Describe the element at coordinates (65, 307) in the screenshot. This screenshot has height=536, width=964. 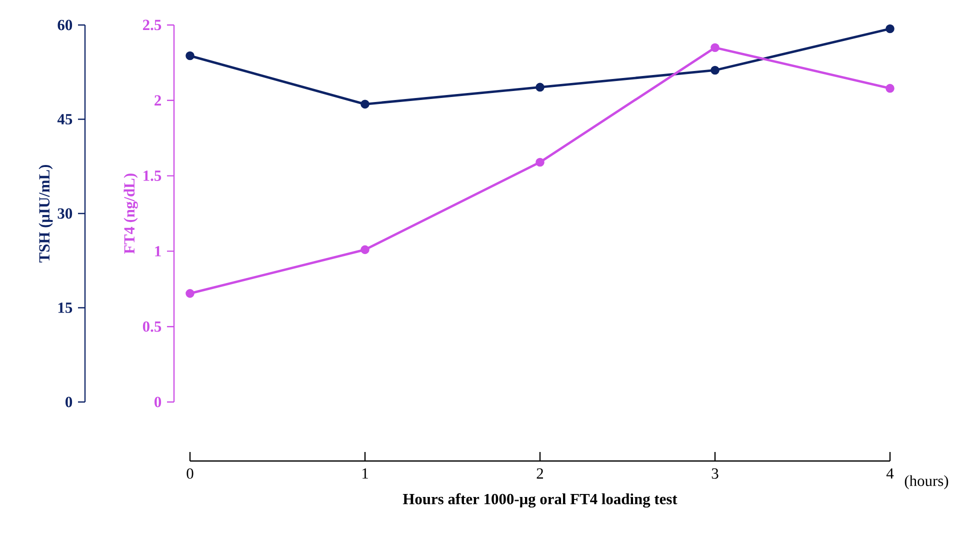
I see `y-tick-label: 15` at that location.